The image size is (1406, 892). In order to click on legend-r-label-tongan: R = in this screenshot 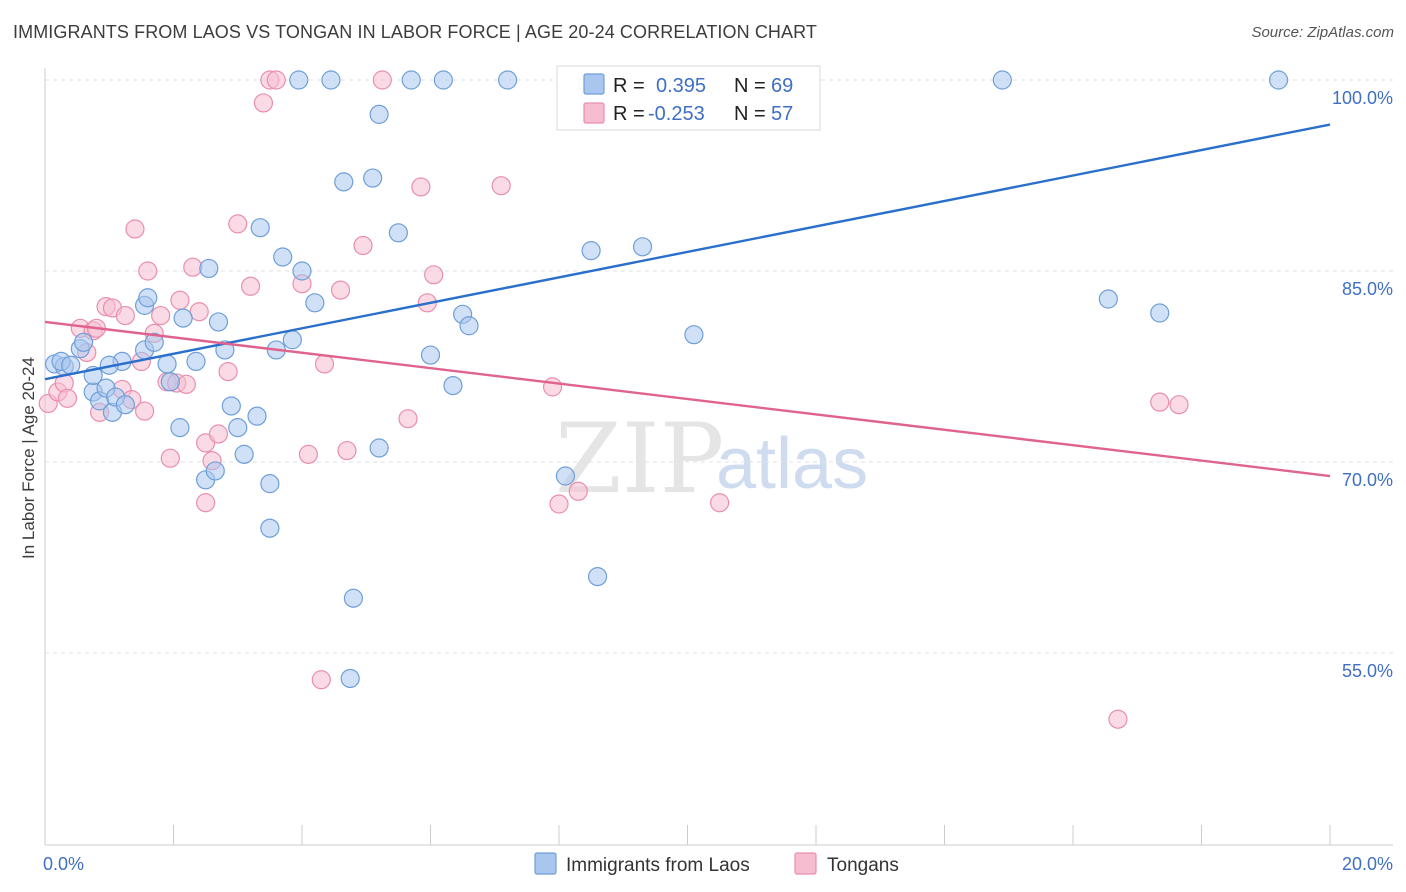, I will do `click(629, 114)`.